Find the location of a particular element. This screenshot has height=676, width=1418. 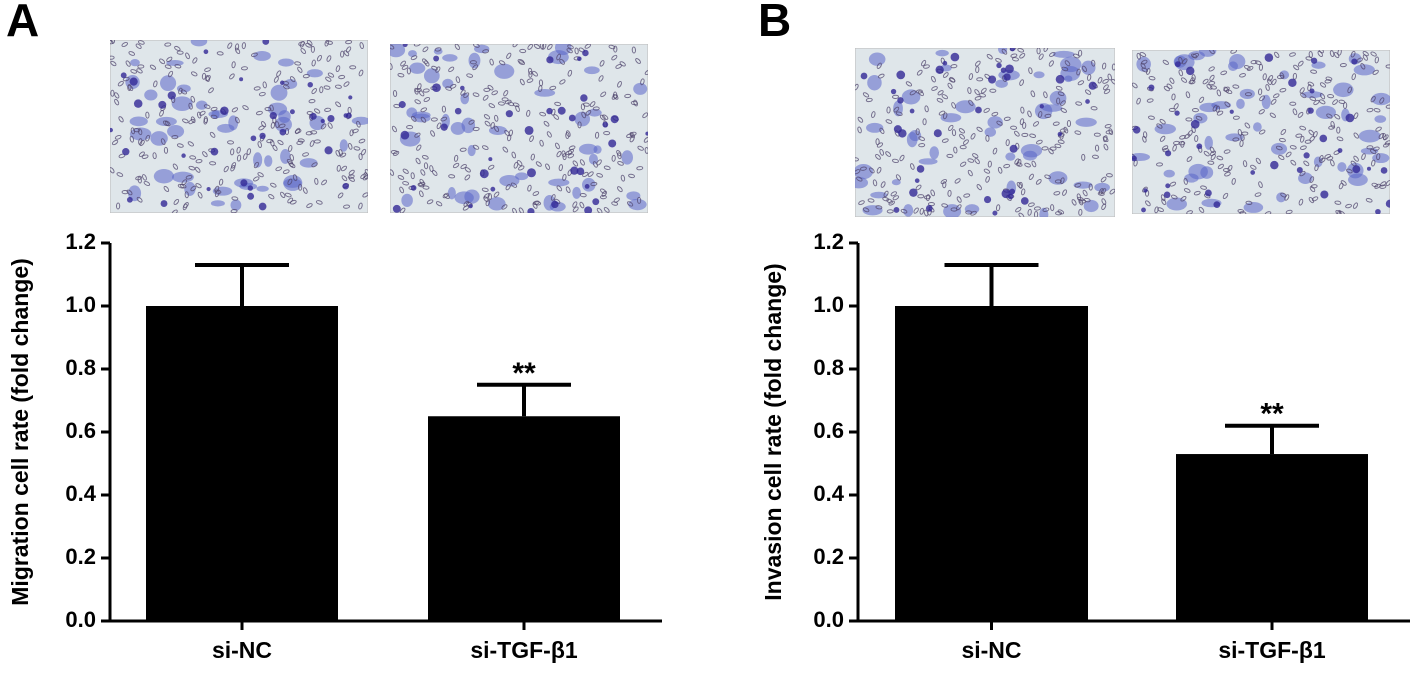

y-axis-label: Invasion cell rate (fold change) is located at coordinates (773, 431).